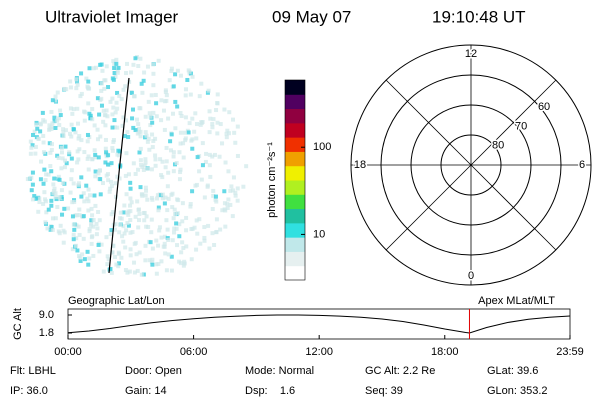 Image resolution: width=600 pixels, height=400 pixels. What do you see at coordinates (471, 276) in the screenshot?
I see `hour-label: 0` at bounding box center [471, 276].